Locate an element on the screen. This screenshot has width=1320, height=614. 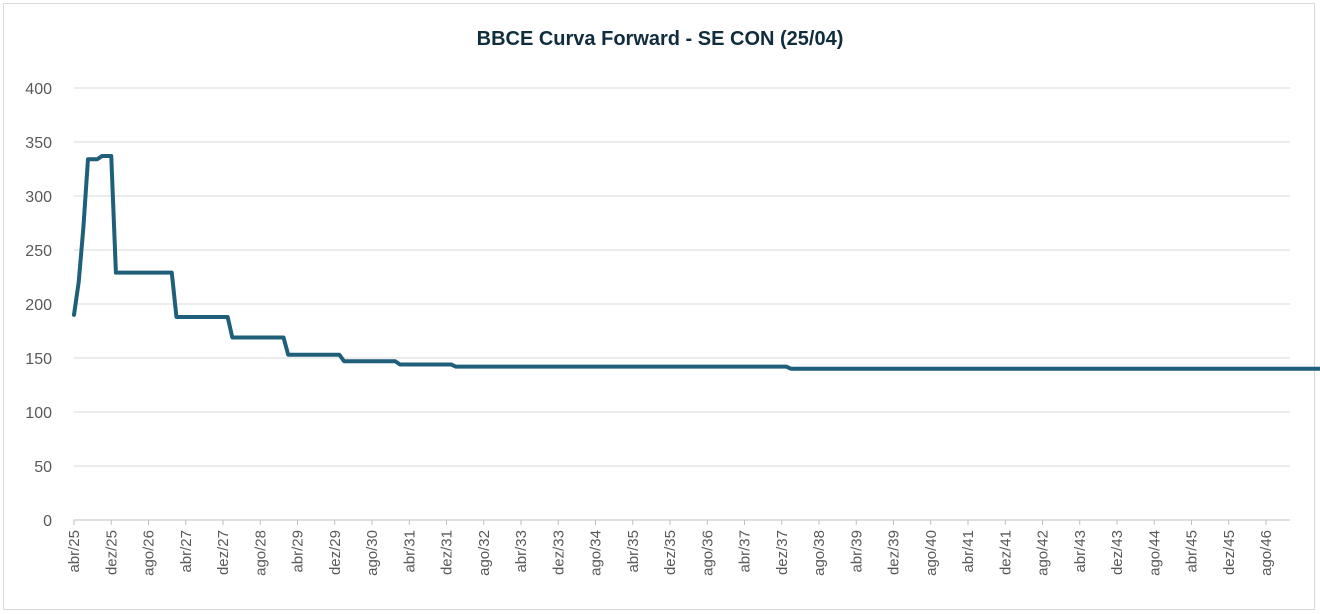
x-tick-label: ago/34 is located at coordinates (596, 553).